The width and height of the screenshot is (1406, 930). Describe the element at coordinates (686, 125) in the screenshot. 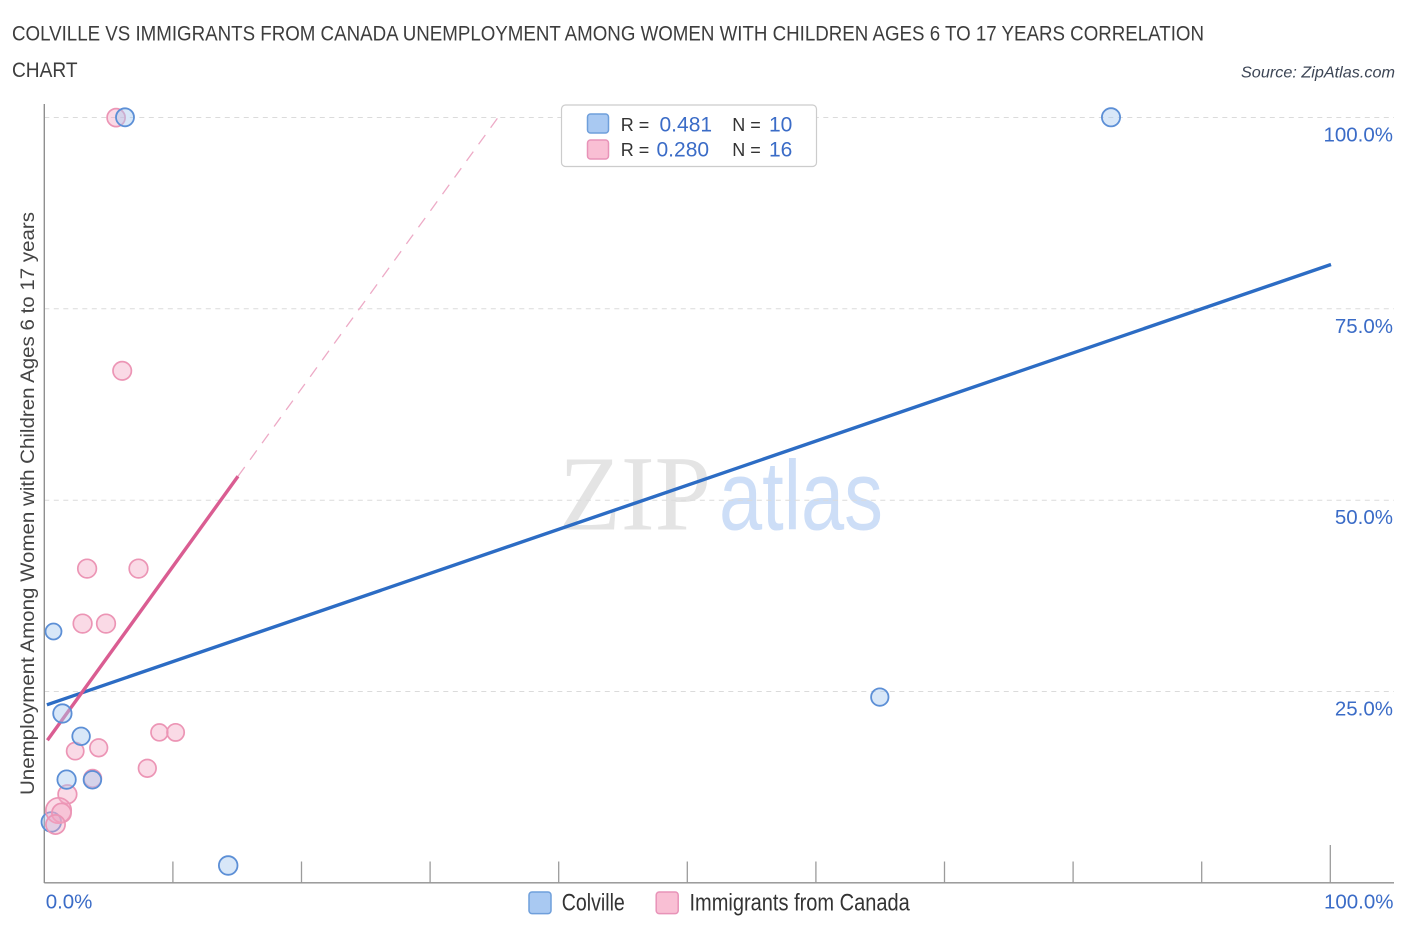

I see `svg-text: 0.481` at that location.